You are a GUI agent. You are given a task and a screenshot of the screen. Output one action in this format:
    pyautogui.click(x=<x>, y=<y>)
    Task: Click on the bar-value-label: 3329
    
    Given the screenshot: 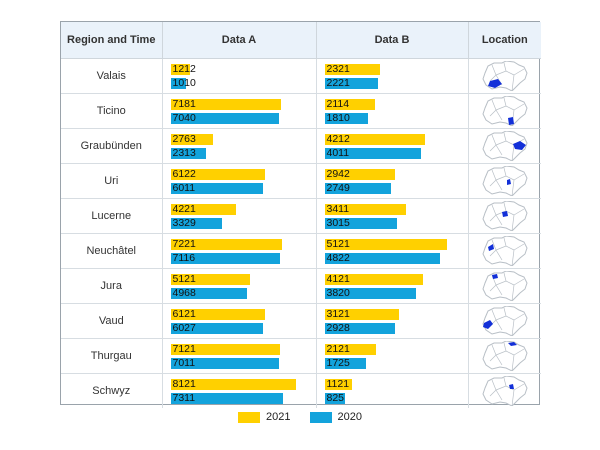 What is the action you would take?
    pyautogui.click(x=184, y=223)
    